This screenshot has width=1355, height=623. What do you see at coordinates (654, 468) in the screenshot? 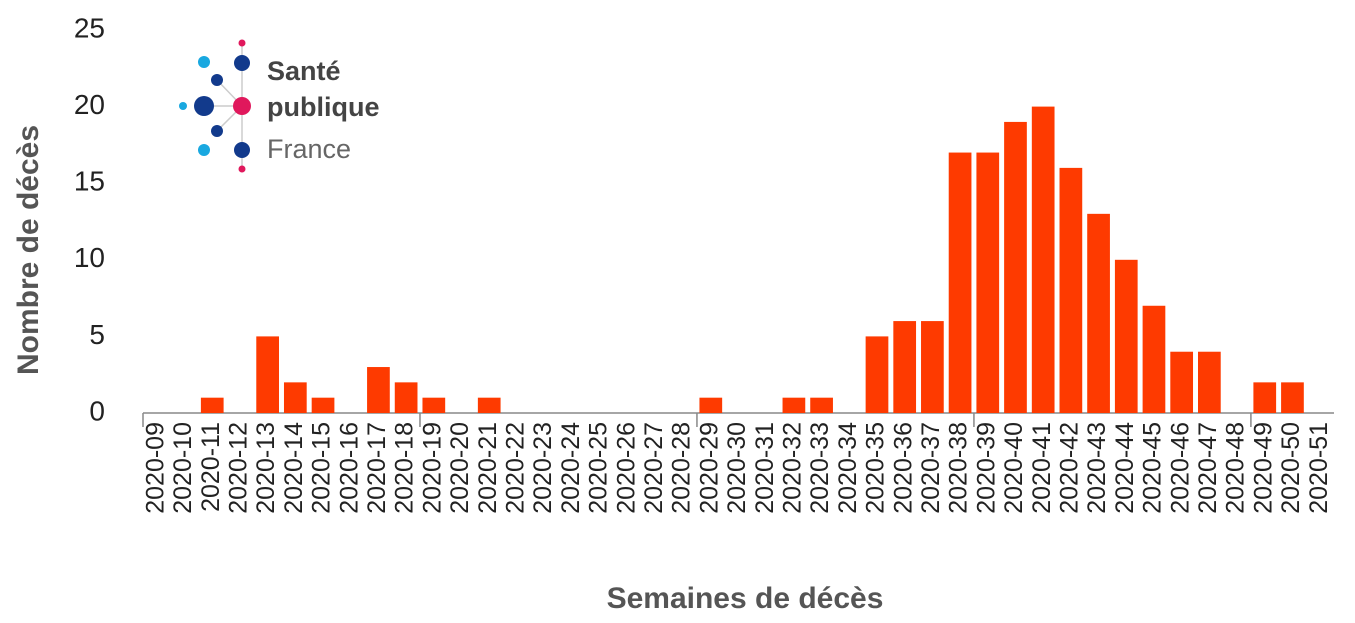
I see `x-tick-label: 2020-27` at bounding box center [654, 468].